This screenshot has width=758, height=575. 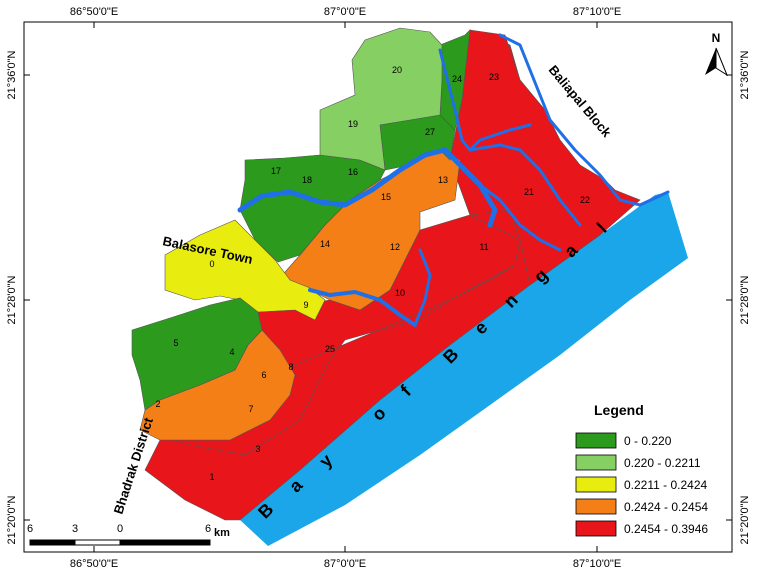 What do you see at coordinates (276, 171) in the screenshot?
I see `zone-label: 17` at bounding box center [276, 171].